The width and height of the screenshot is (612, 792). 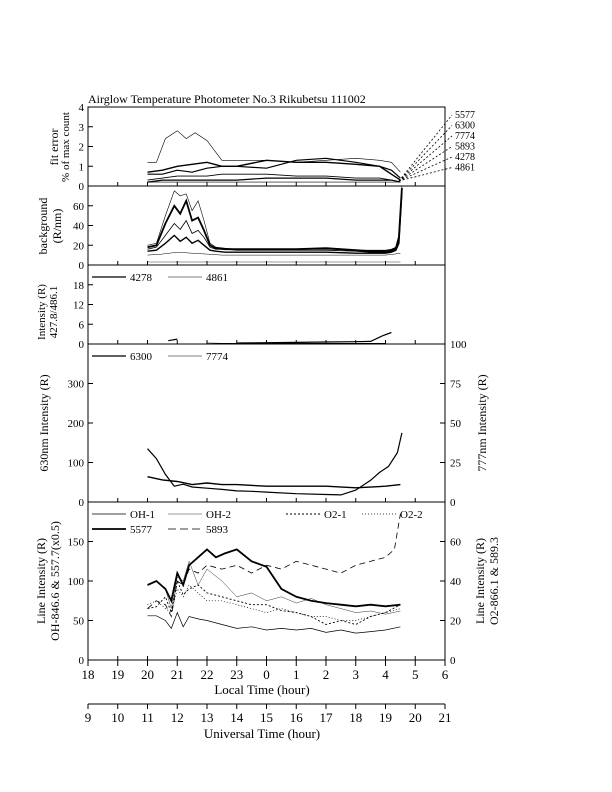 What do you see at coordinates (356, 674) in the screenshot?
I see `local-time-tick-label: 3` at bounding box center [356, 674].